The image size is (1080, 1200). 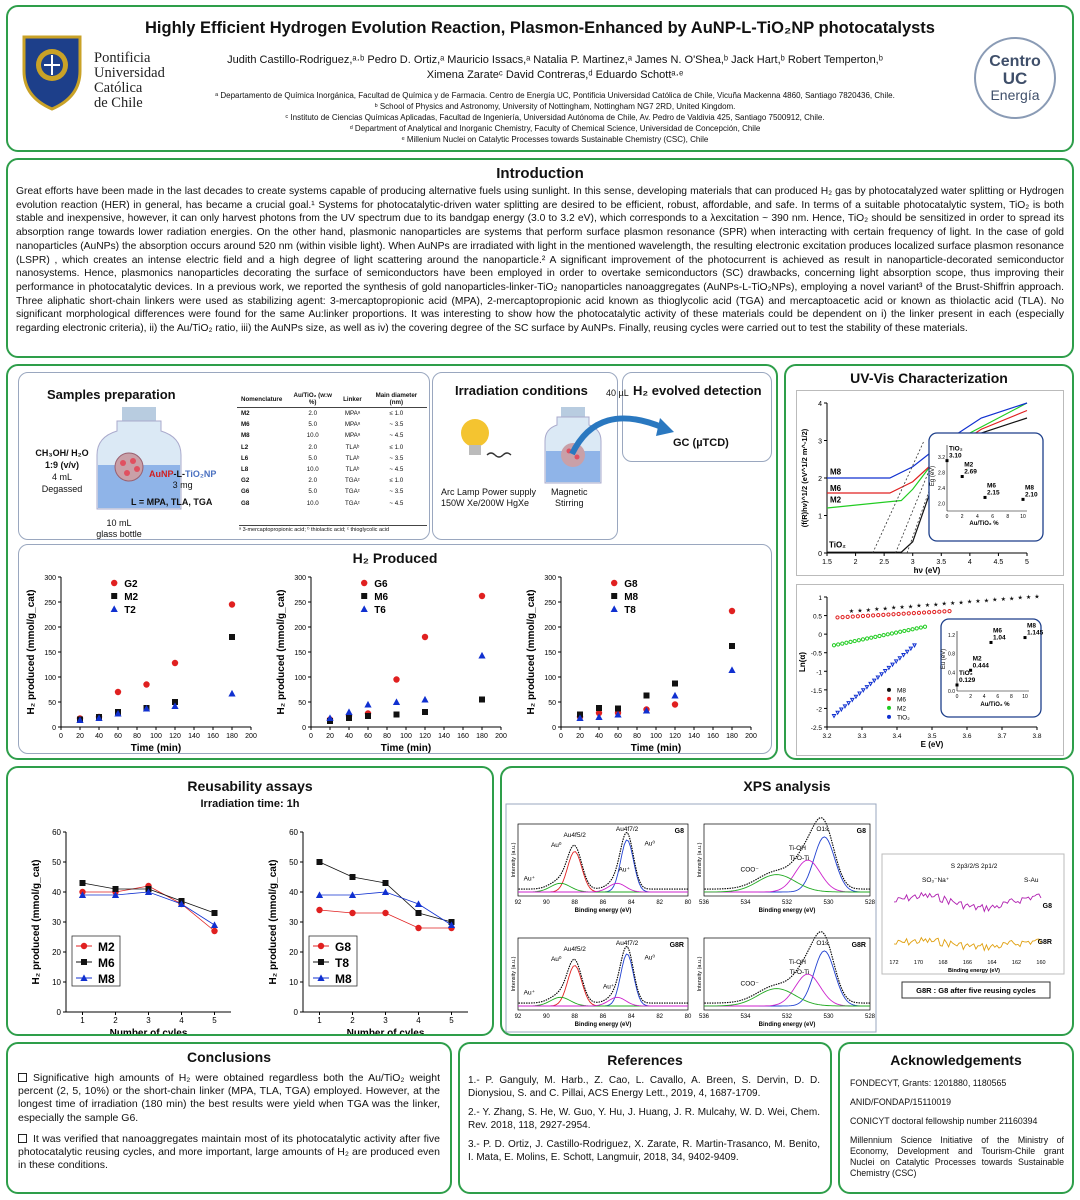 I want to click on x-axis-label: E (eV), so click(x=932, y=744).